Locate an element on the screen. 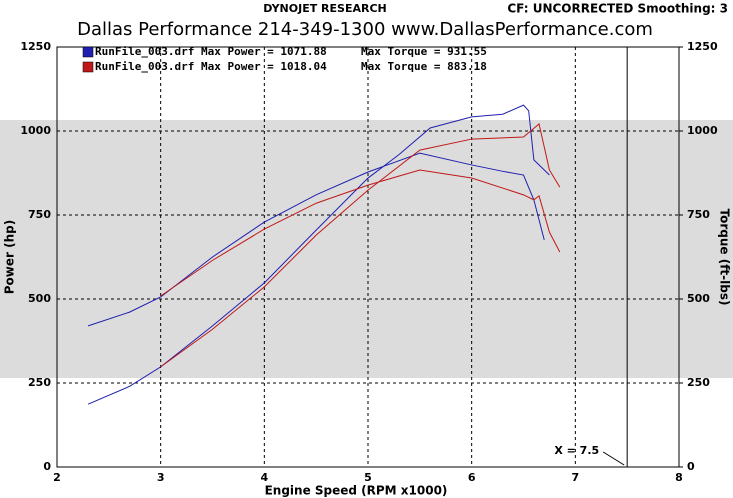  settings-label: CF: UNCORRECTED Smoothing: 3 is located at coordinates (617, 9).